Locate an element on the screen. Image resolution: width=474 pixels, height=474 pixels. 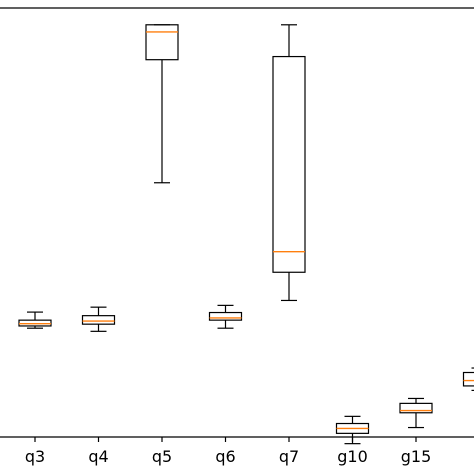
box-q3 is located at coordinates (35, 320).